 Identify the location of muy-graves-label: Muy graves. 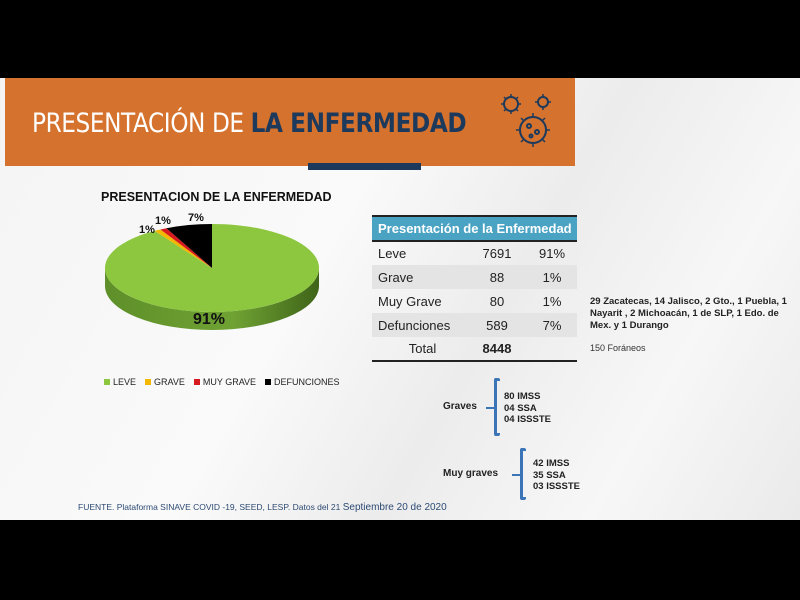
(471, 473).